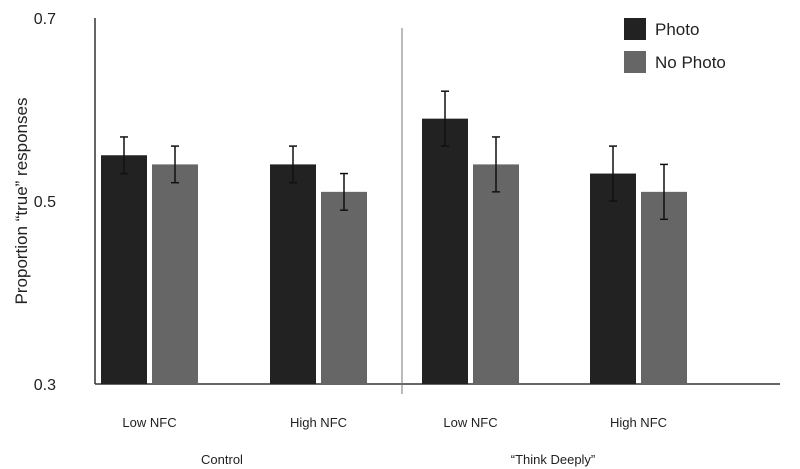 The image size is (800, 469). What do you see at coordinates (675, 45) in the screenshot?
I see `legend: Photo No Photo` at bounding box center [675, 45].